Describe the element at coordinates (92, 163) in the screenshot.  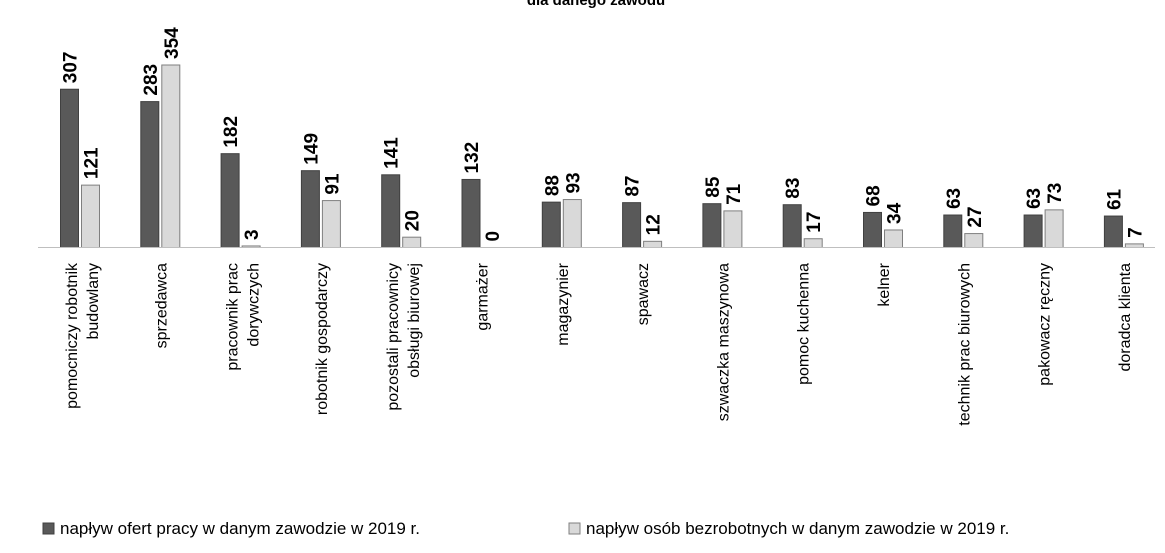
I see `data-label: 121` at that location.